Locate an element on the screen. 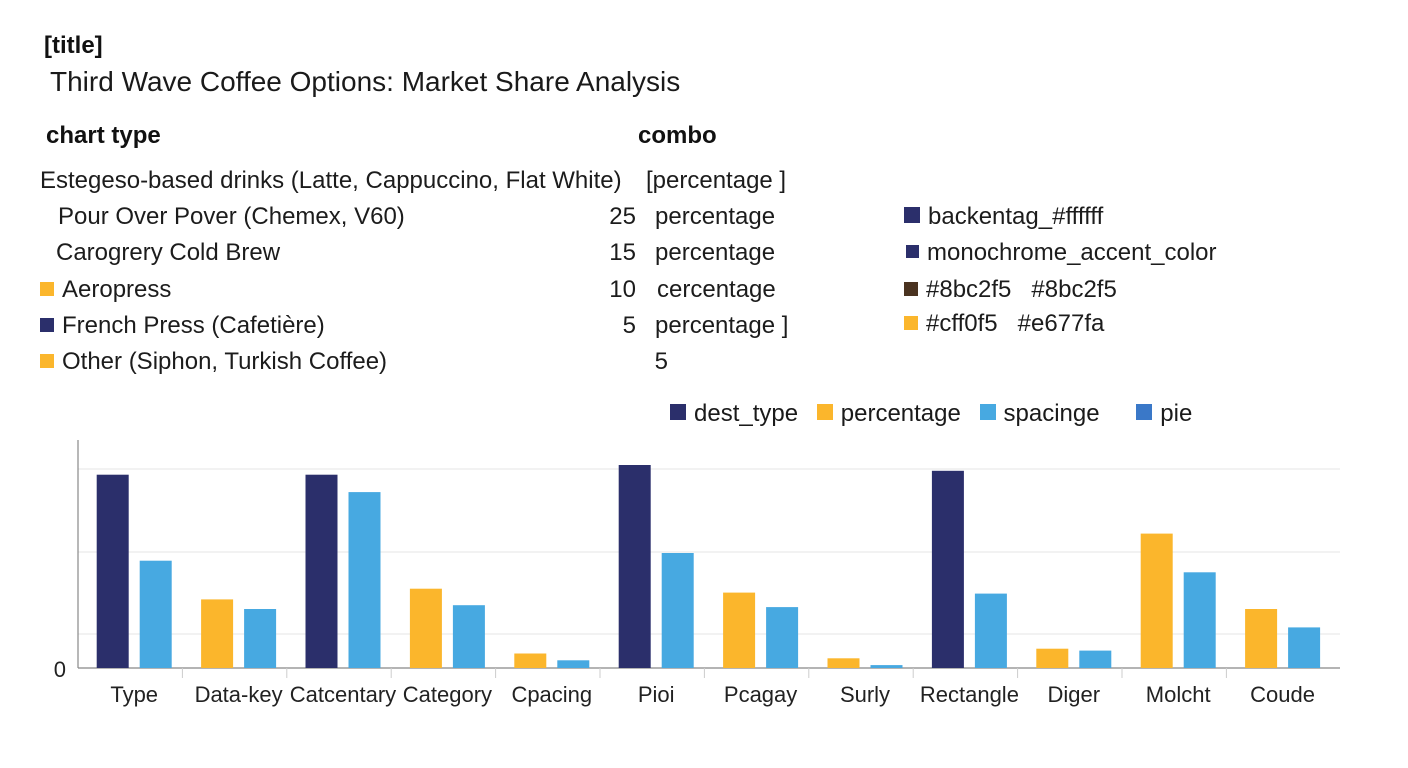 The height and width of the screenshot is (768, 1408). data-row-value: 25 is located at coordinates (622, 216).